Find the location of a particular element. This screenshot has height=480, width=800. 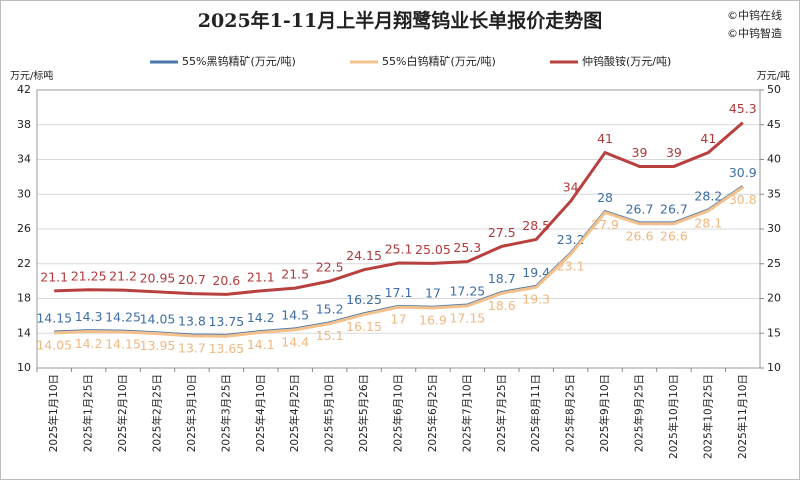

y2-tick-label: 25 is located at coordinates (774, 263).